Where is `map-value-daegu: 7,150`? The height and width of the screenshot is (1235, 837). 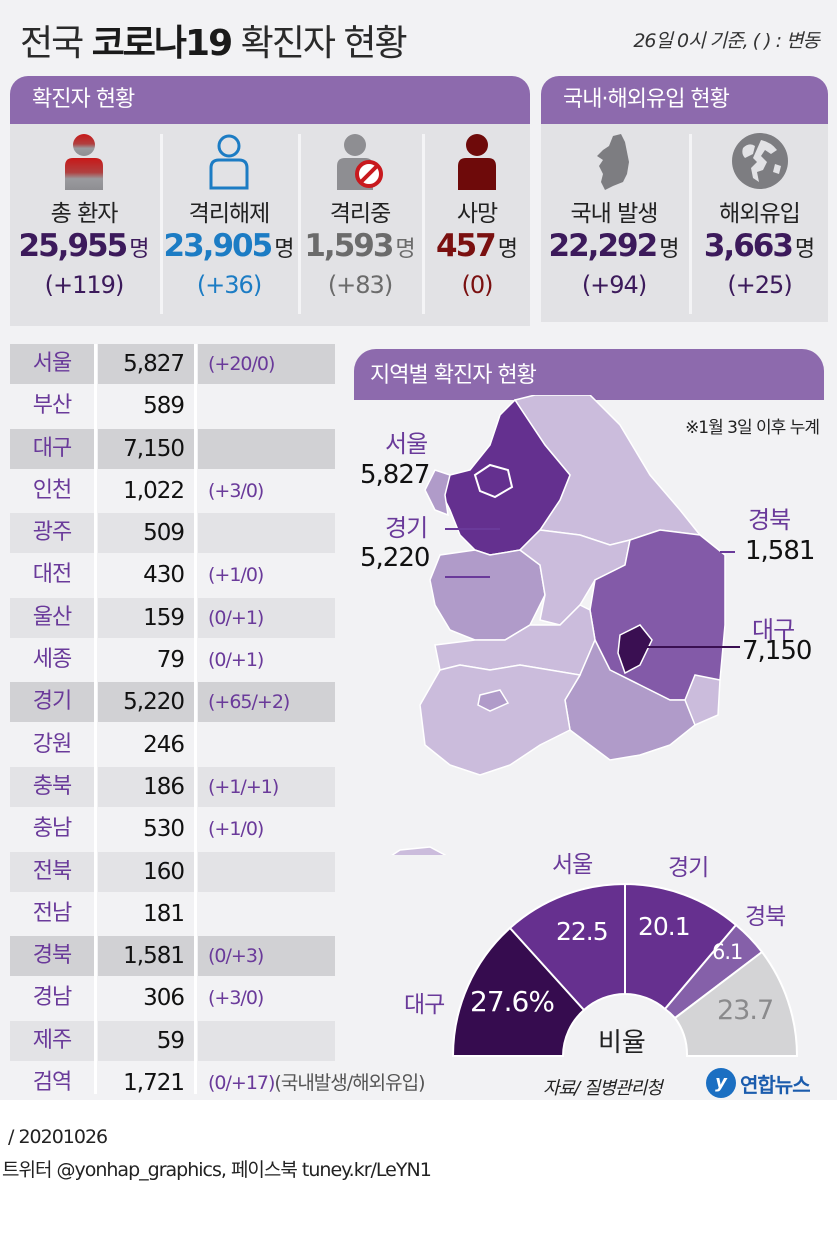 map-value-daegu: 7,150 is located at coordinates (777, 651).